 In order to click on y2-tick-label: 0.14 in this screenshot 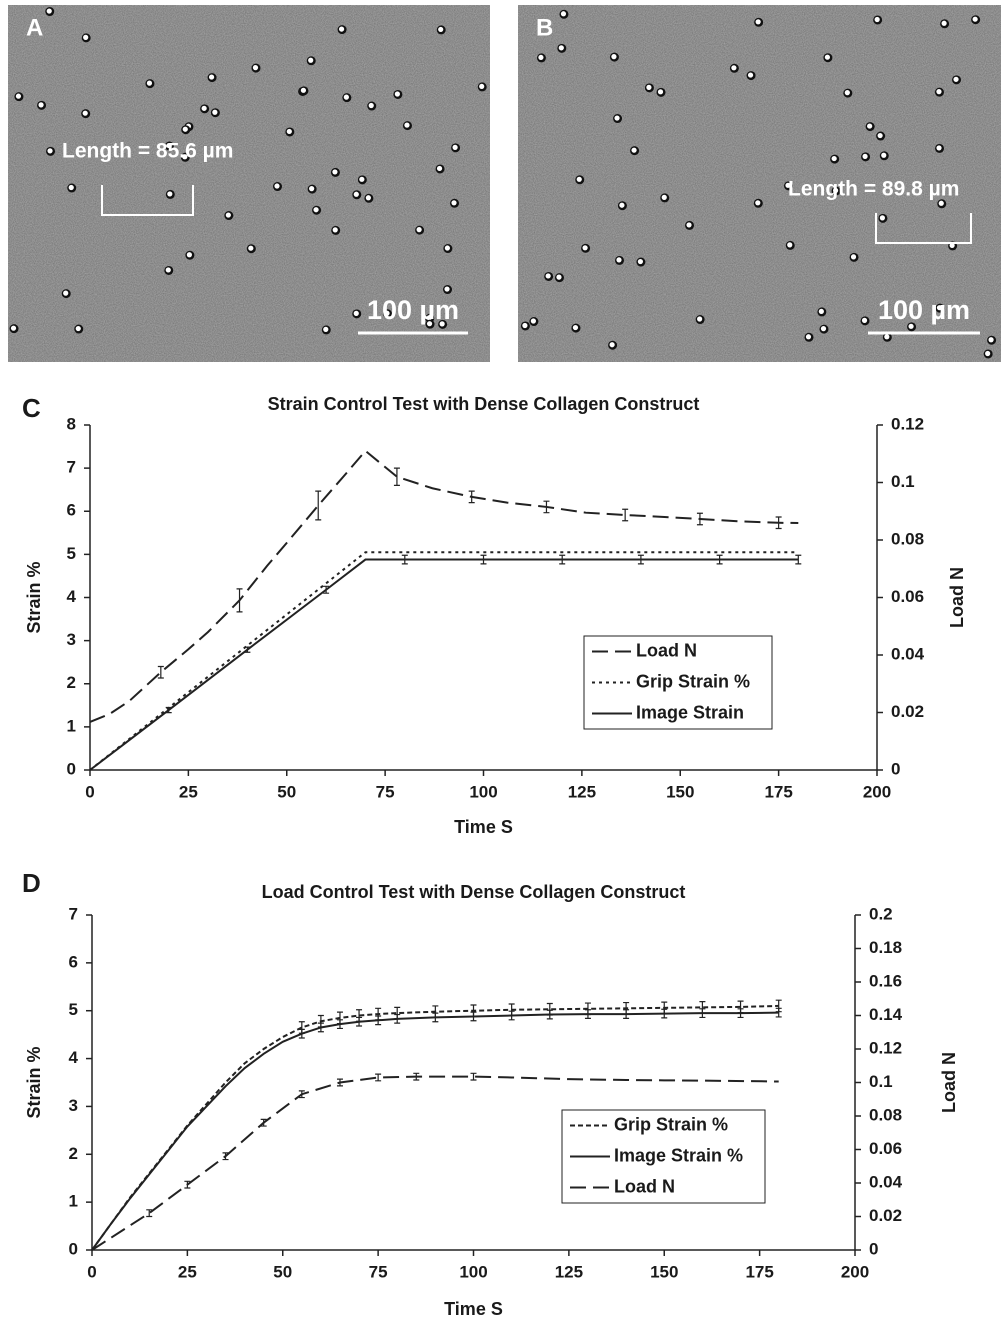, I will do `click(886, 1014)`.